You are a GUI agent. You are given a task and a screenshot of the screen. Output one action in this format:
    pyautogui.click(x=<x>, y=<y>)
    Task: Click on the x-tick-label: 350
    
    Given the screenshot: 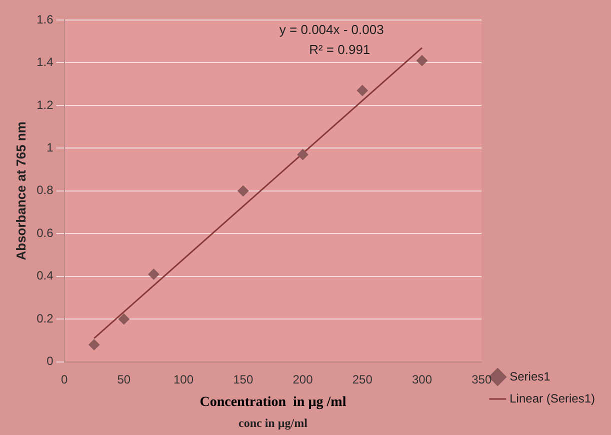 What is the action you would take?
    pyautogui.click(x=482, y=379)
    